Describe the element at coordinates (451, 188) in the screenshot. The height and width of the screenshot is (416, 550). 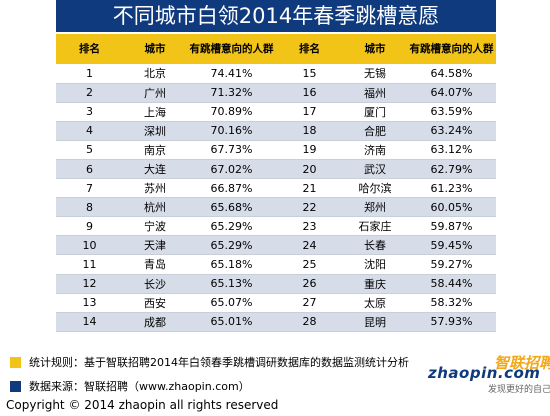
I see `percentage-cell: 61.23%` at that location.